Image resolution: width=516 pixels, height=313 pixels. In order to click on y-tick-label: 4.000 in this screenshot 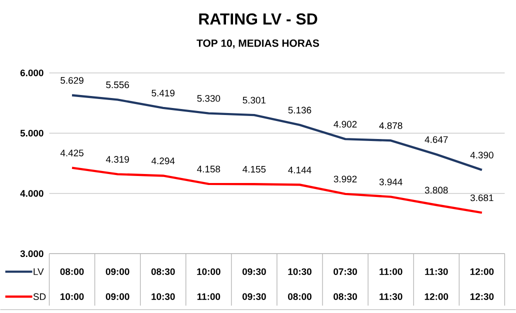, I will do `click(32, 193)`.